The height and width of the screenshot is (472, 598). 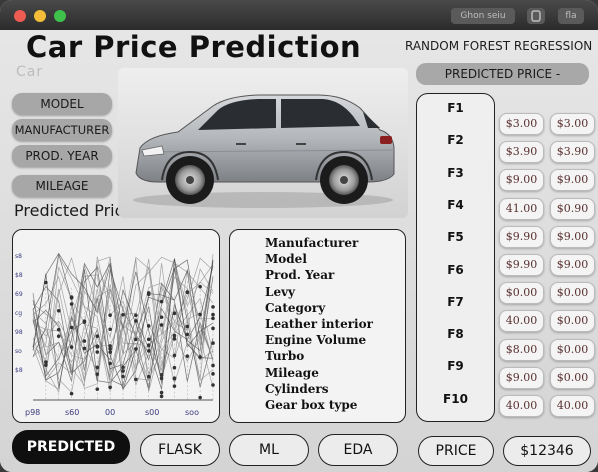 What do you see at coordinates (572, 152) in the screenshot?
I see `predicted-value-cell: $3.90` at bounding box center [572, 152].